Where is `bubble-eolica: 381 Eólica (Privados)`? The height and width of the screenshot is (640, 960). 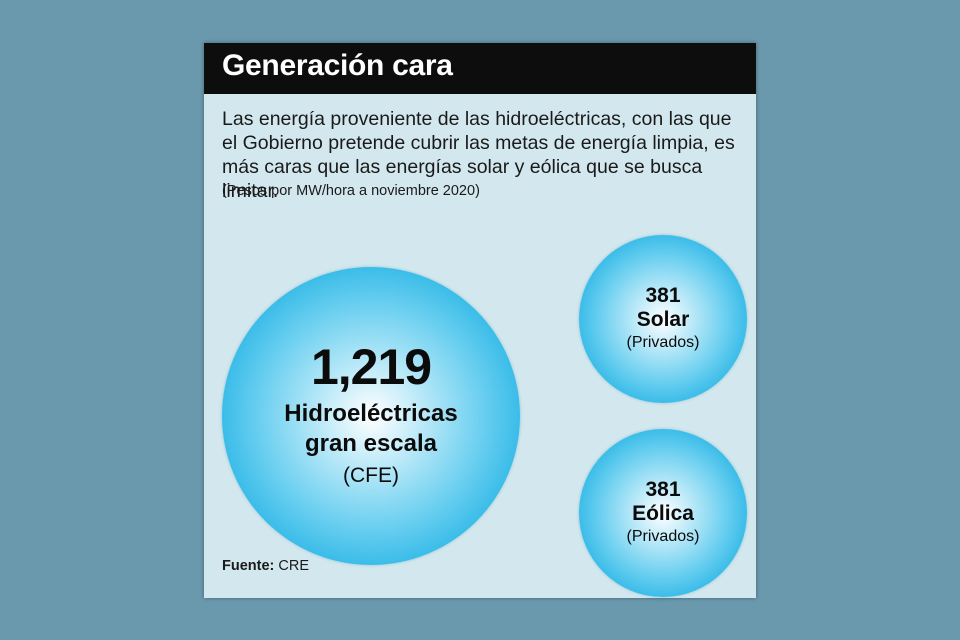 bubble-eolica: 381 Eólica (Privados) is located at coordinates (663, 513).